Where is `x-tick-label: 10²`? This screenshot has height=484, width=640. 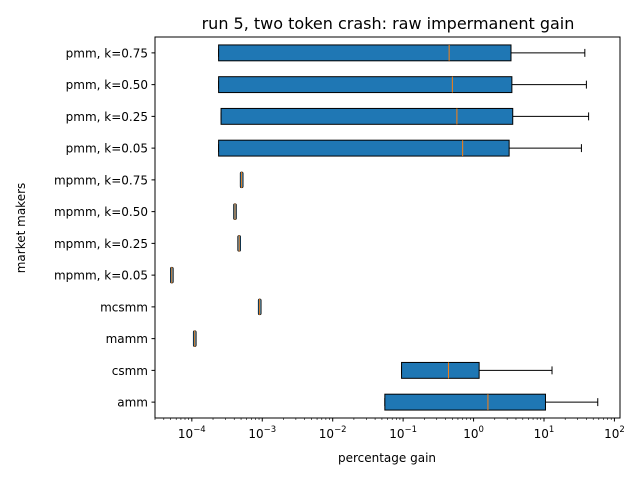 x-tick-label: 10² is located at coordinates (614, 433).